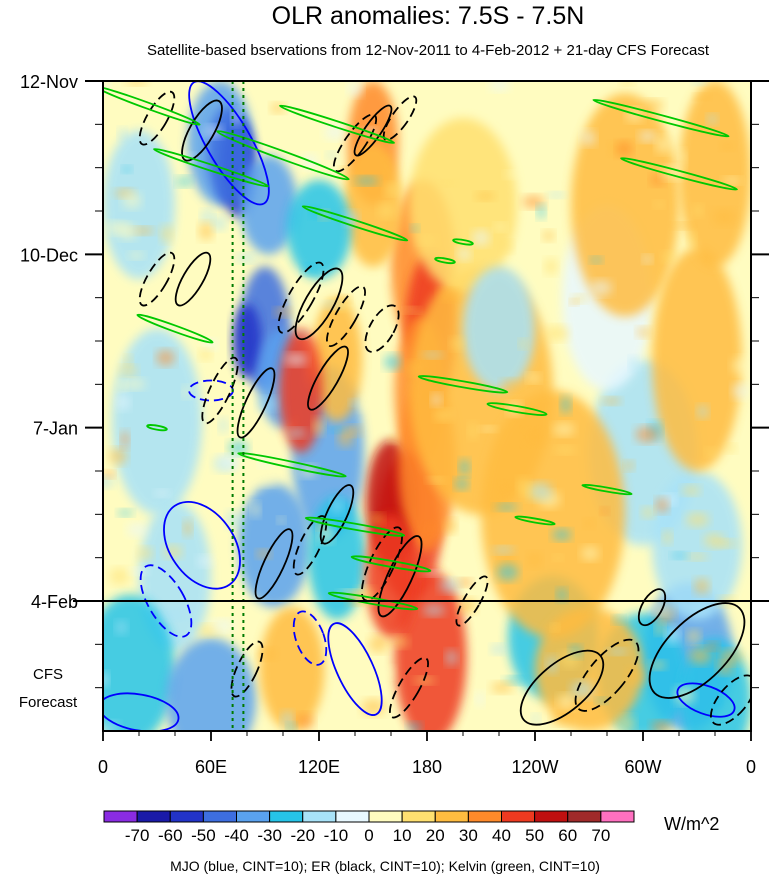 The height and width of the screenshot is (878, 770). Describe the element at coordinates (48, 702) in the screenshot. I see `forecast-label-line2: Forecast` at that location.